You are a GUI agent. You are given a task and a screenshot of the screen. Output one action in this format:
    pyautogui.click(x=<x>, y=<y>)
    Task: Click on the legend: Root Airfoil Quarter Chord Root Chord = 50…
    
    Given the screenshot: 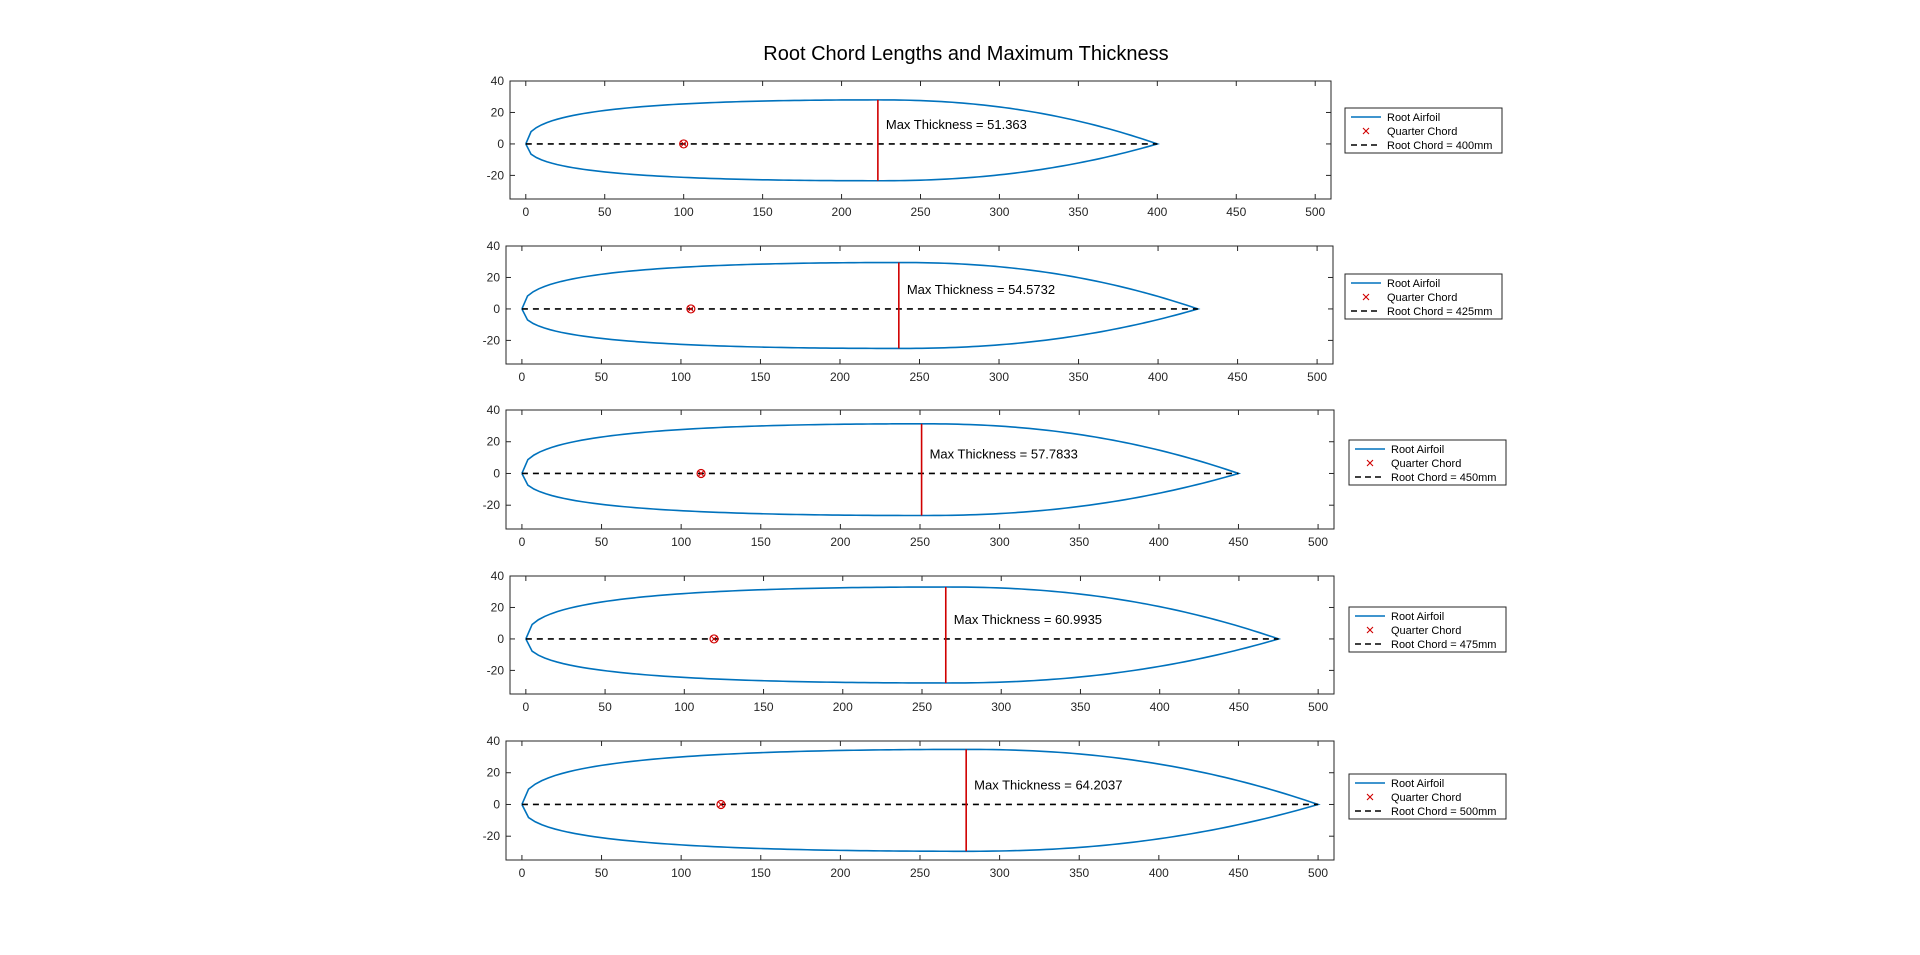 What is the action you would take?
    pyautogui.click(x=1427, y=796)
    